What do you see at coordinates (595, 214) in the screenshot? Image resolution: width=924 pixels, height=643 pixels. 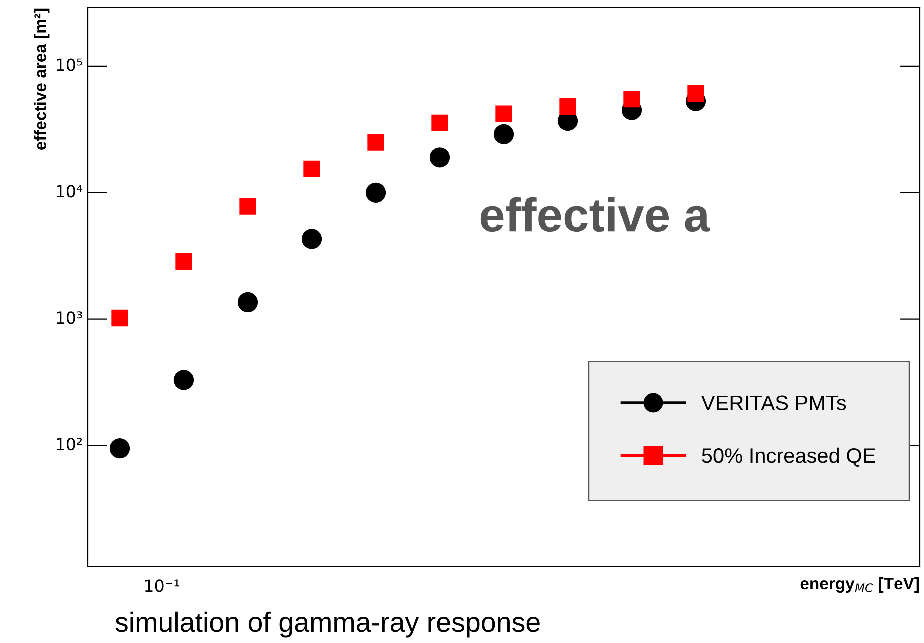 I see `annotation: effective a` at bounding box center [595, 214].